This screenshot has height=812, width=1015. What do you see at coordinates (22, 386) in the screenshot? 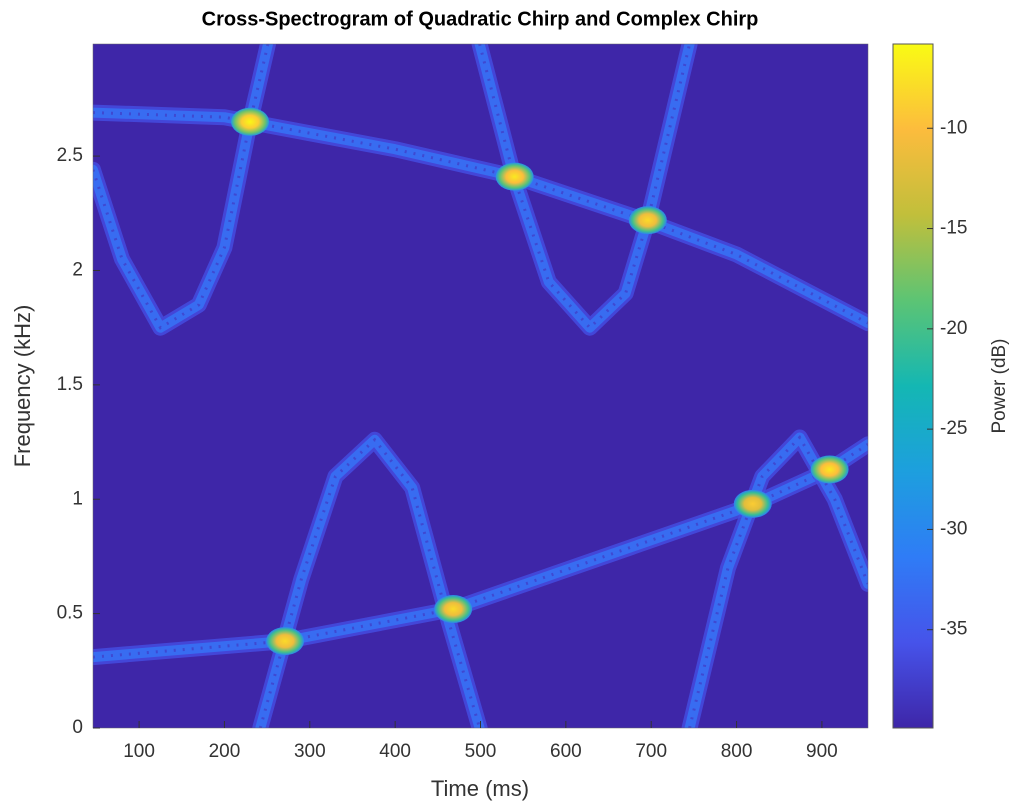
I see `y-axis-label: Frequency (kHz)` at bounding box center [22, 386].